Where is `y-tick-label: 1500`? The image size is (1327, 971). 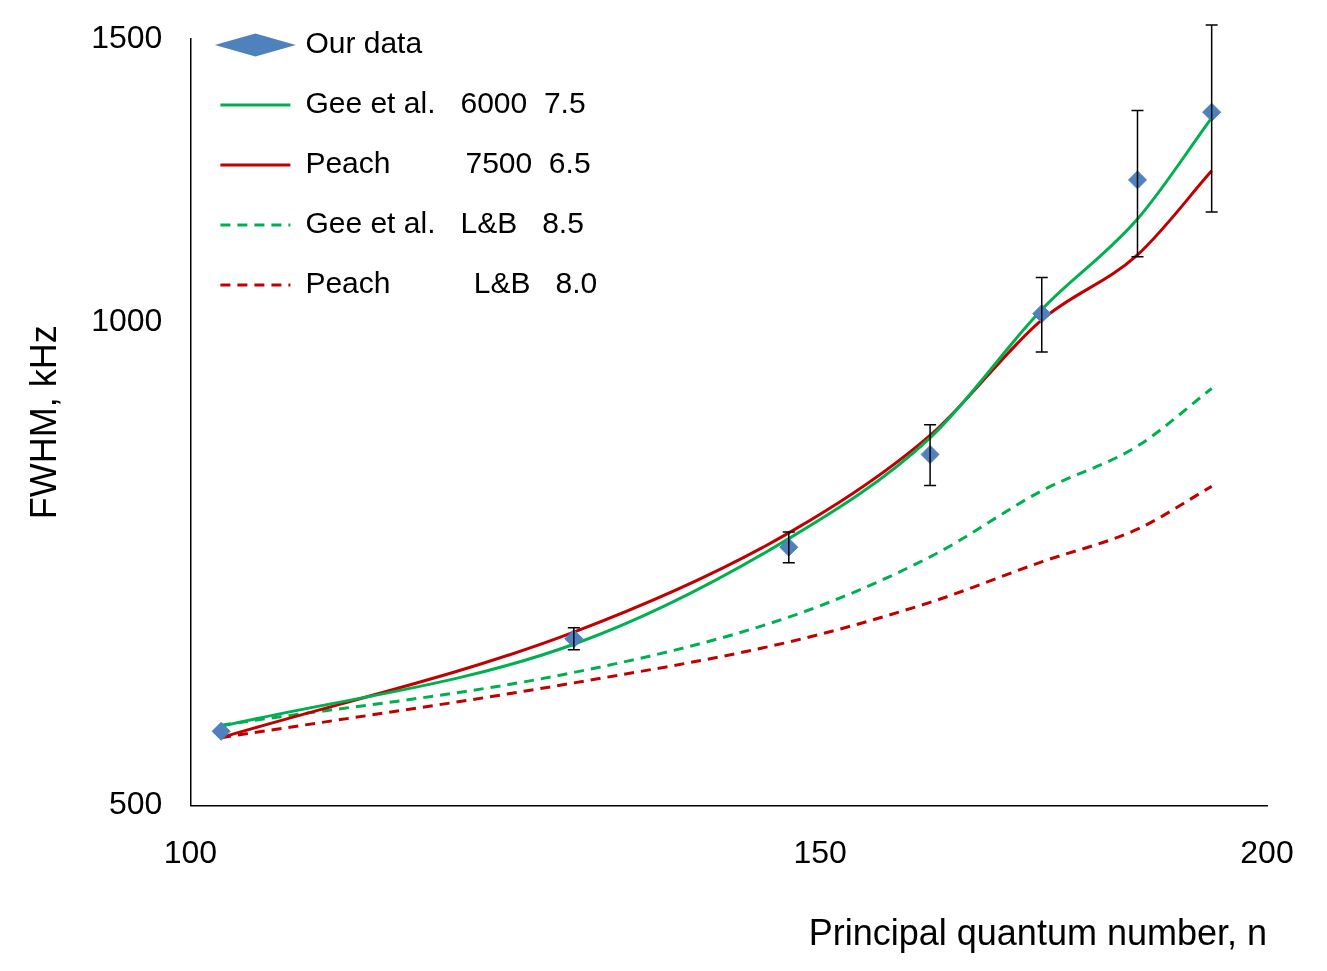
y-tick-label: 1500 is located at coordinates (127, 37).